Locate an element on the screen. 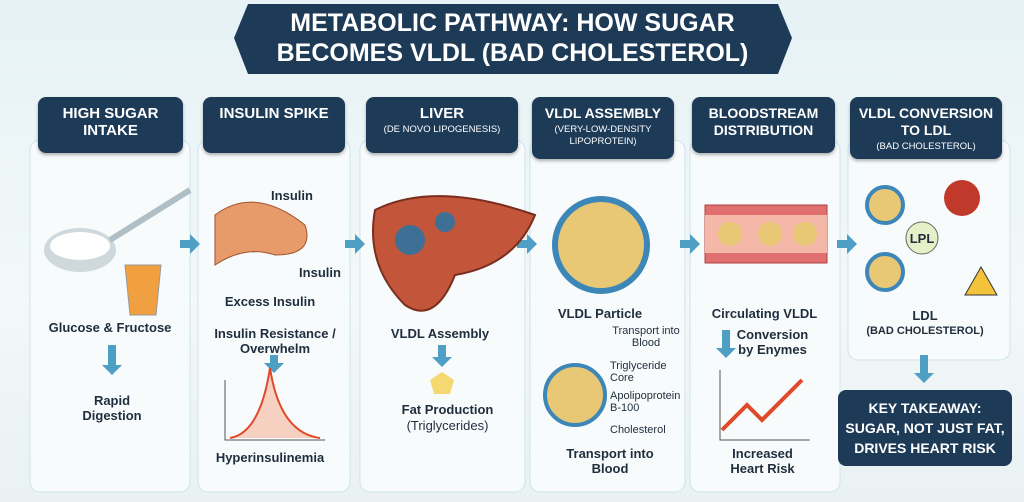 The image size is (1024, 502). label: VLDL Particle is located at coordinates (600, 313).